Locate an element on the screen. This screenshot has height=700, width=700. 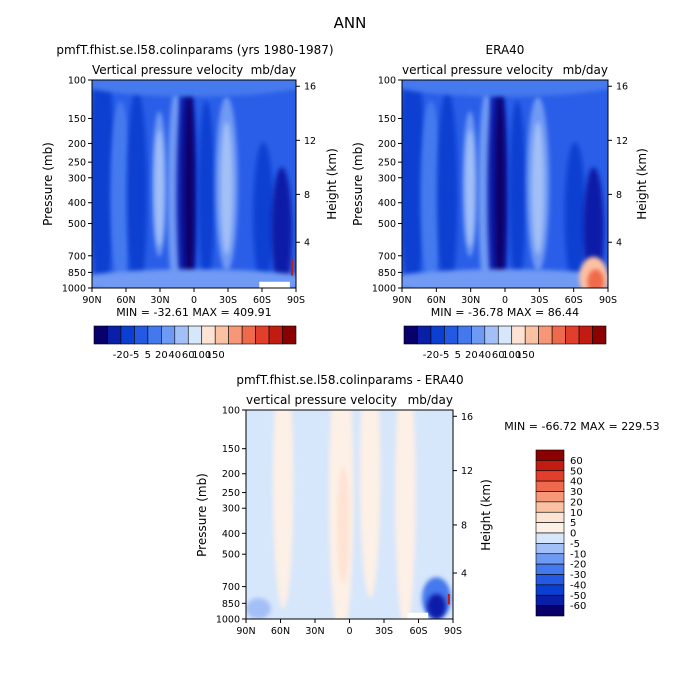
field-plot is located at coordinates (194, 184).